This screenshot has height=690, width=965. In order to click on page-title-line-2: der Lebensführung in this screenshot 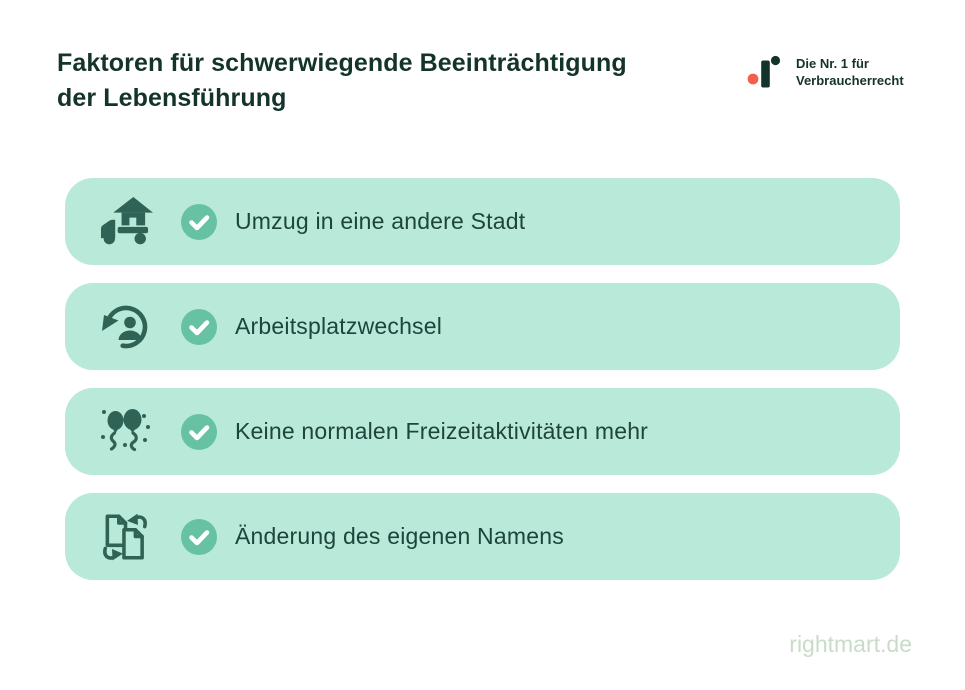, I will do `click(172, 98)`.